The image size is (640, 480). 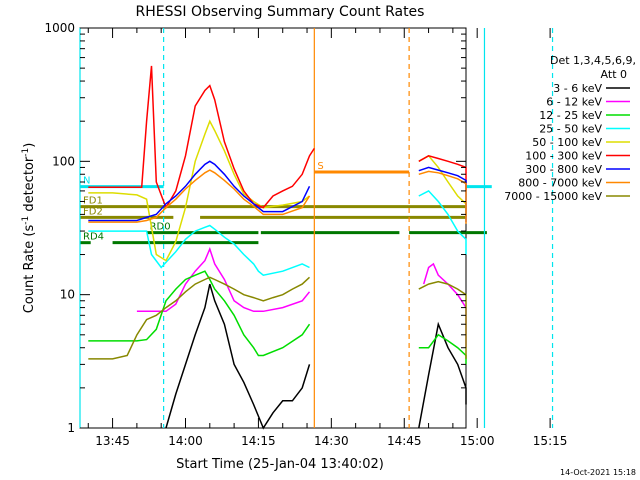 I want to click on state-bar-label: FD1, so click(x=93, y=201).